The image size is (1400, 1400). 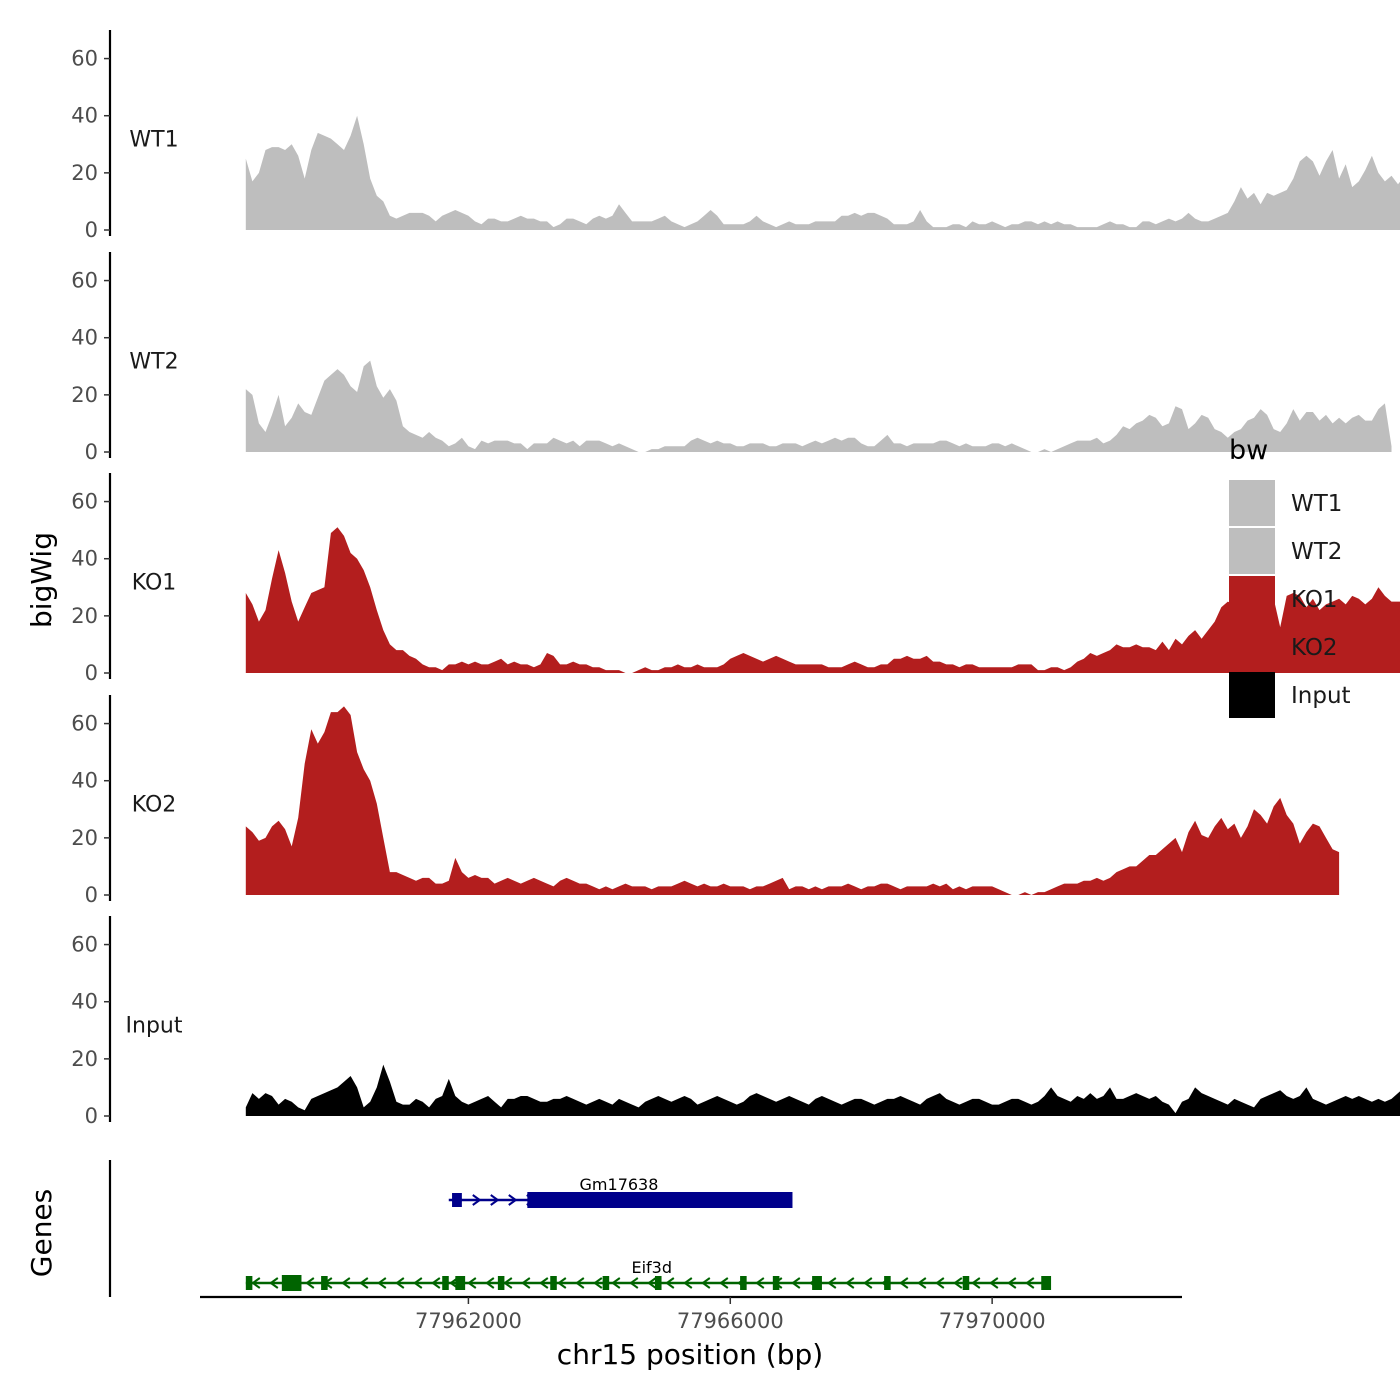 I want to click on track-ko1: 0 20 40 60 KO1, so click(x=735, y=579).